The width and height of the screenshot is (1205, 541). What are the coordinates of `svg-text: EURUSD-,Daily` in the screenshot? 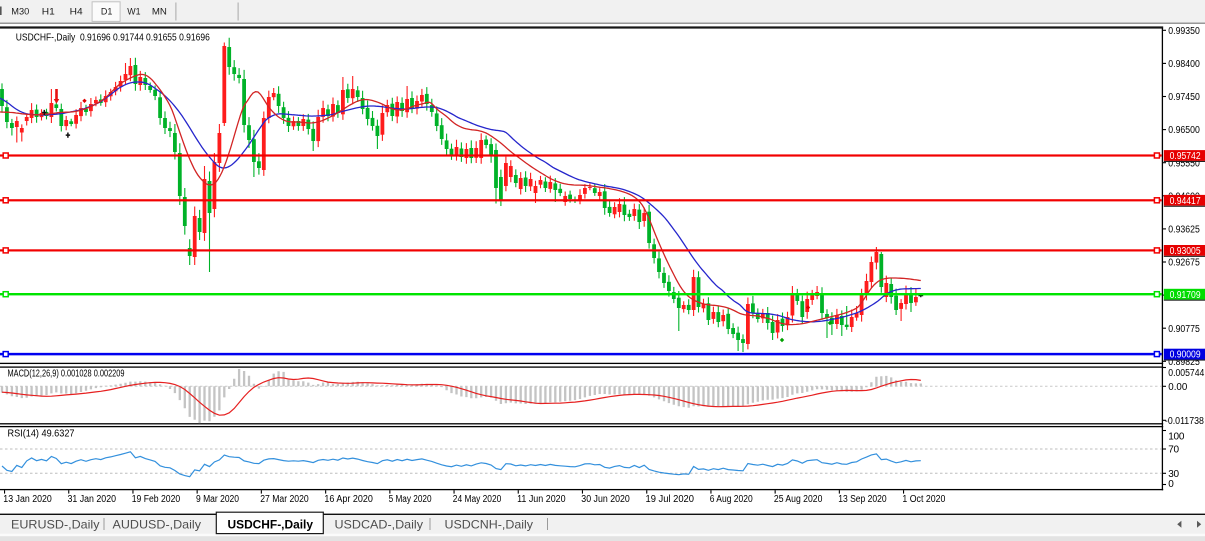 It's located at (55, 525).